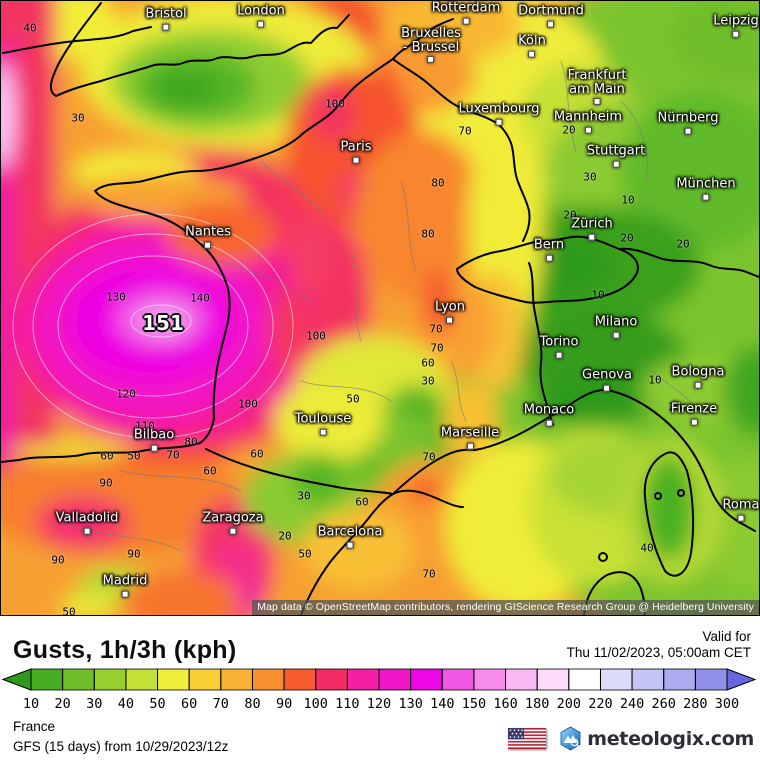 This screenshot has height=760, width=760. I want to click on valid-datetime: Thu 11/02/2023, 05:00am CET, so click(658, 652).